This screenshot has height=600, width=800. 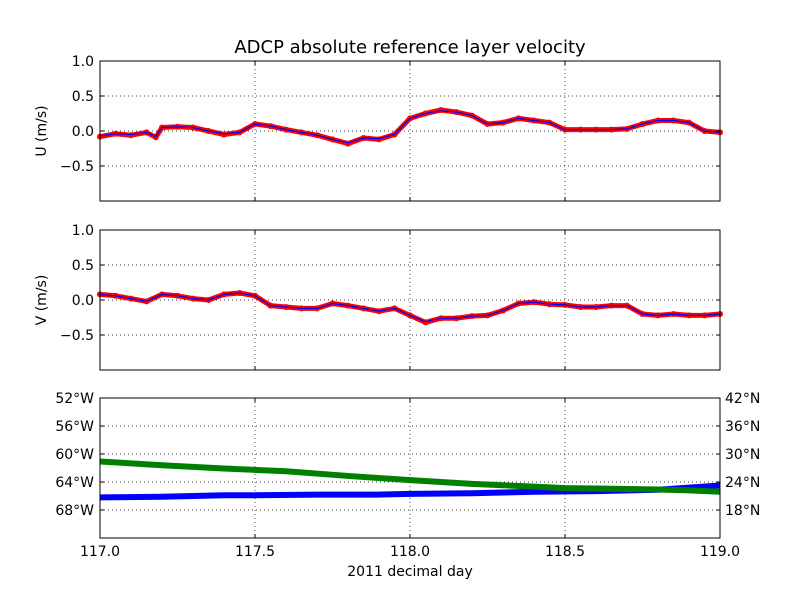 I want to click on longitude-tick-label: 52°W, so click(x=74, y=399).